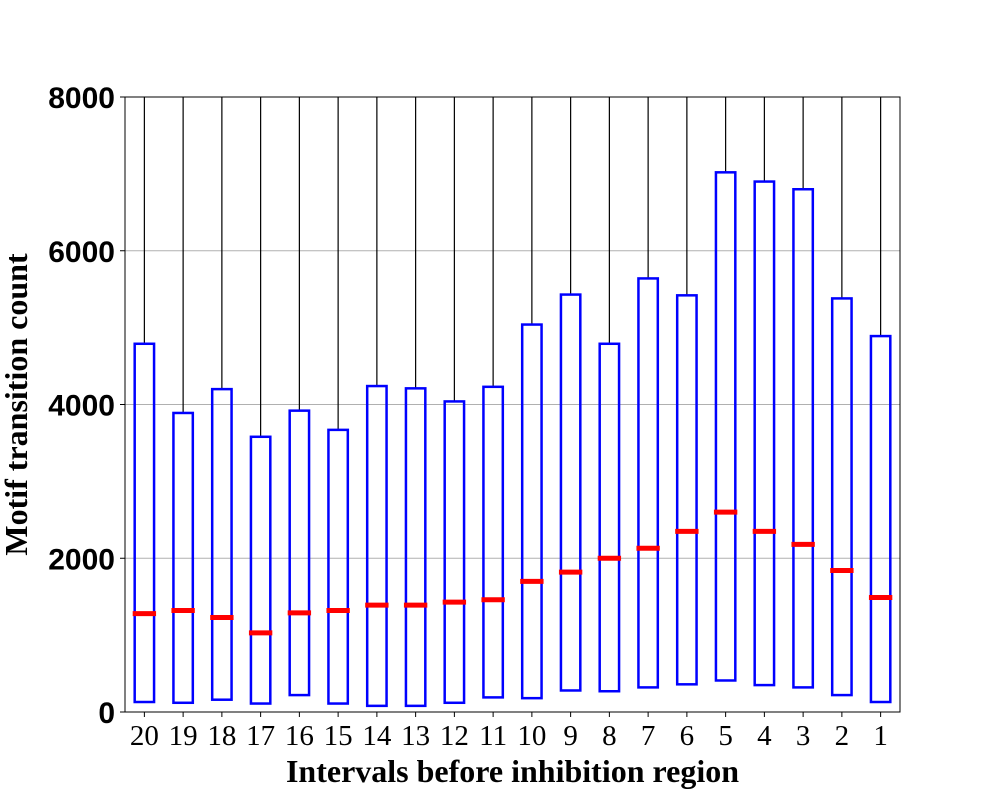  I want to click on x-tick-label: 9, so click(570, 736).